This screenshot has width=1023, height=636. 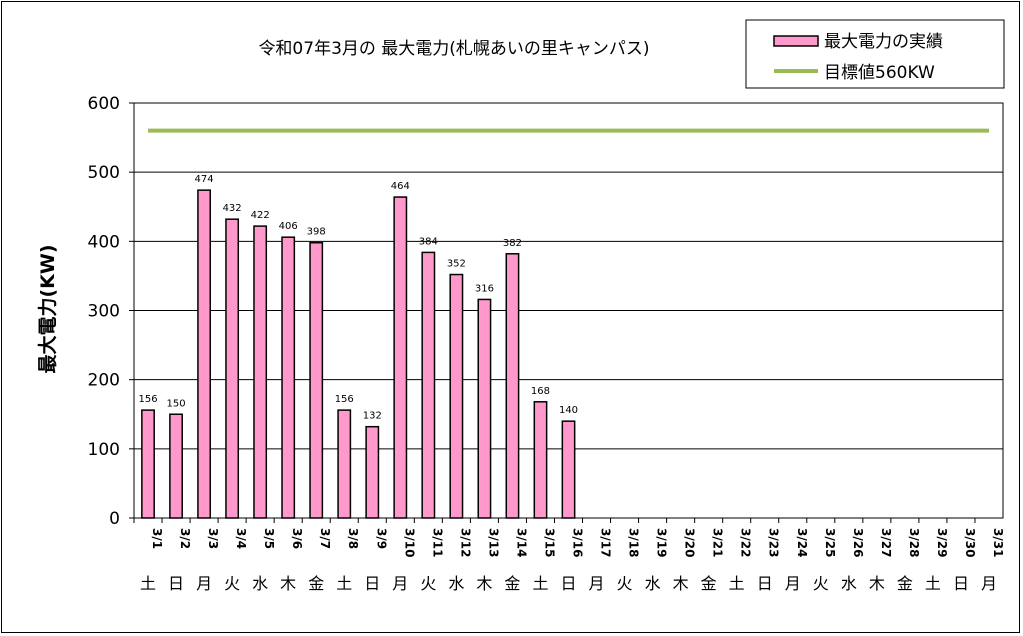 I want to click on x-tick-label: 3/12, so click(x=465, y=542).